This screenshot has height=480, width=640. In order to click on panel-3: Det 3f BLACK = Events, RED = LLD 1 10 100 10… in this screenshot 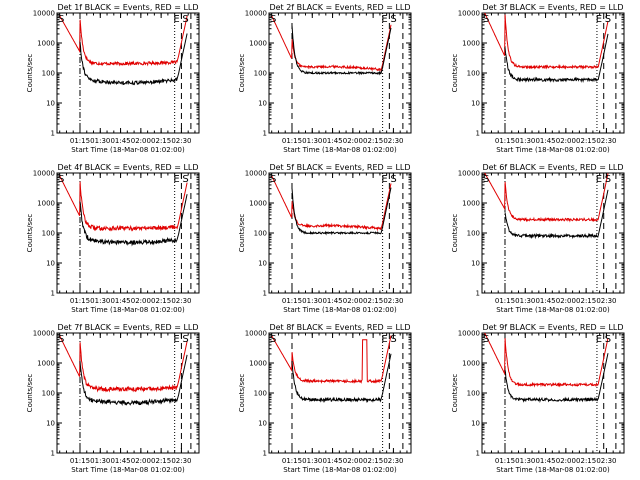, I will do `click(538, 78)`.